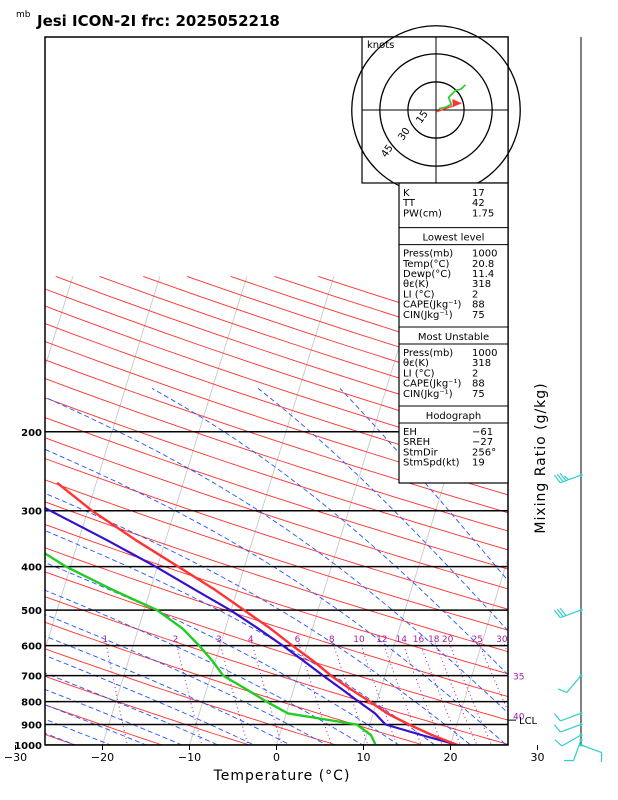  I want to click on temperature-tick-label: 10, so click(364, 757).